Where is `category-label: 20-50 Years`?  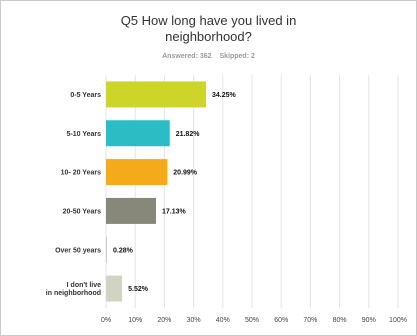 category-label: 20-50 Years is located at coordinates (82, 211).